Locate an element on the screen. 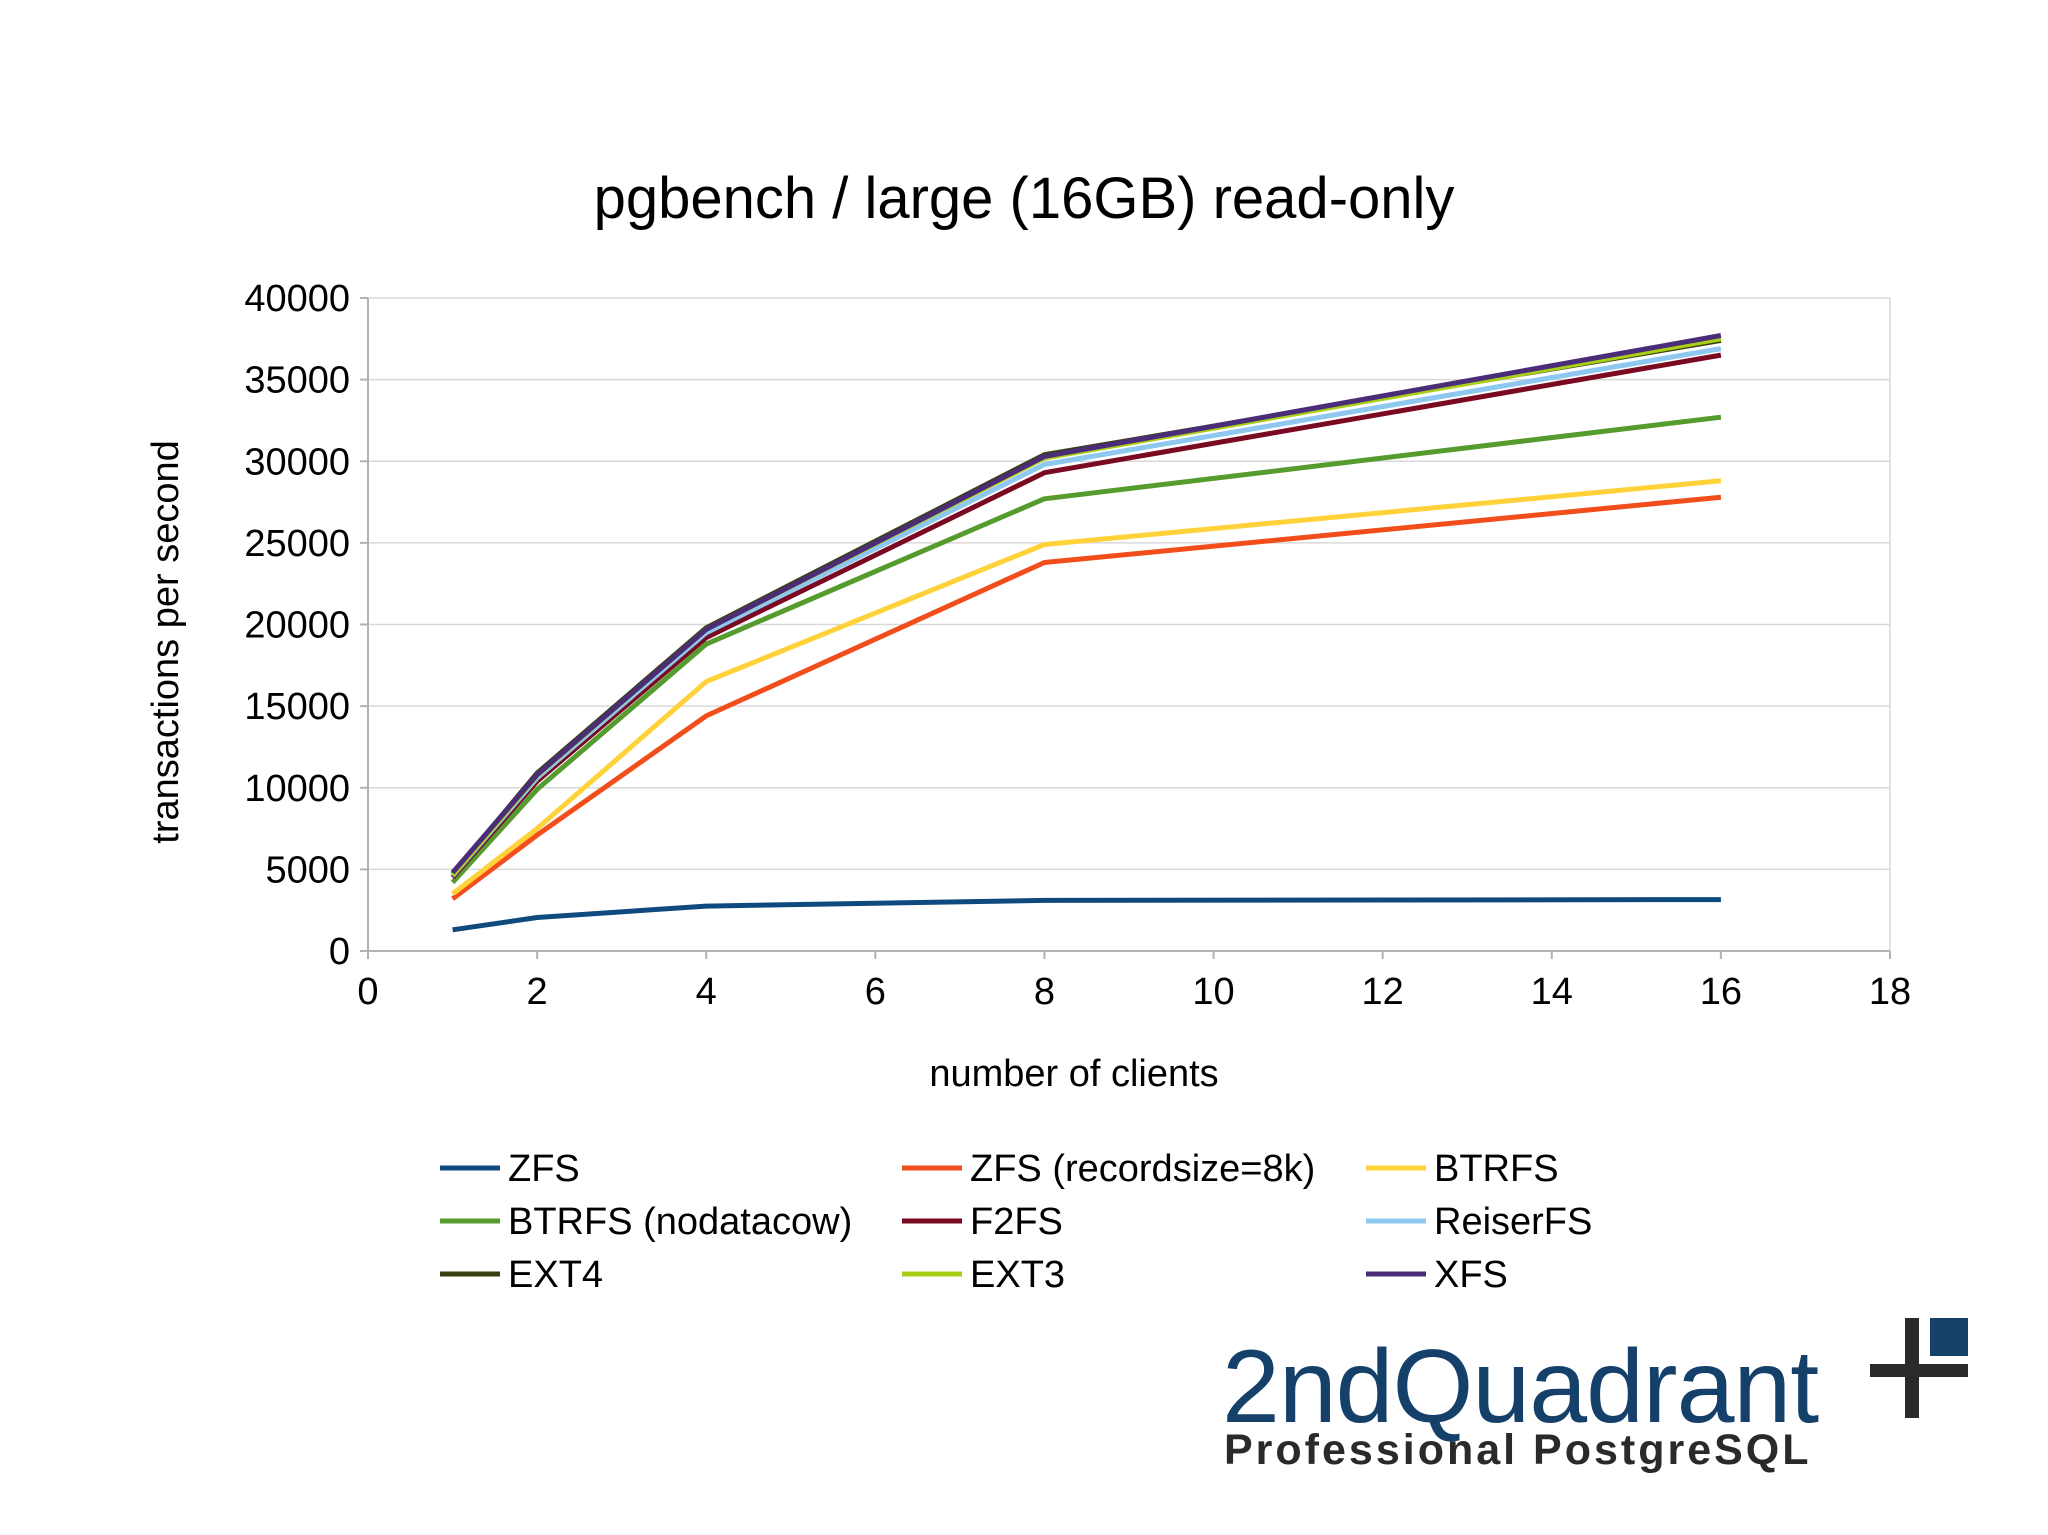 The width and height of the screenshot is (2048, 1535). legend-label-f2fs: F2FS is located at coordinates (1016, 1222).